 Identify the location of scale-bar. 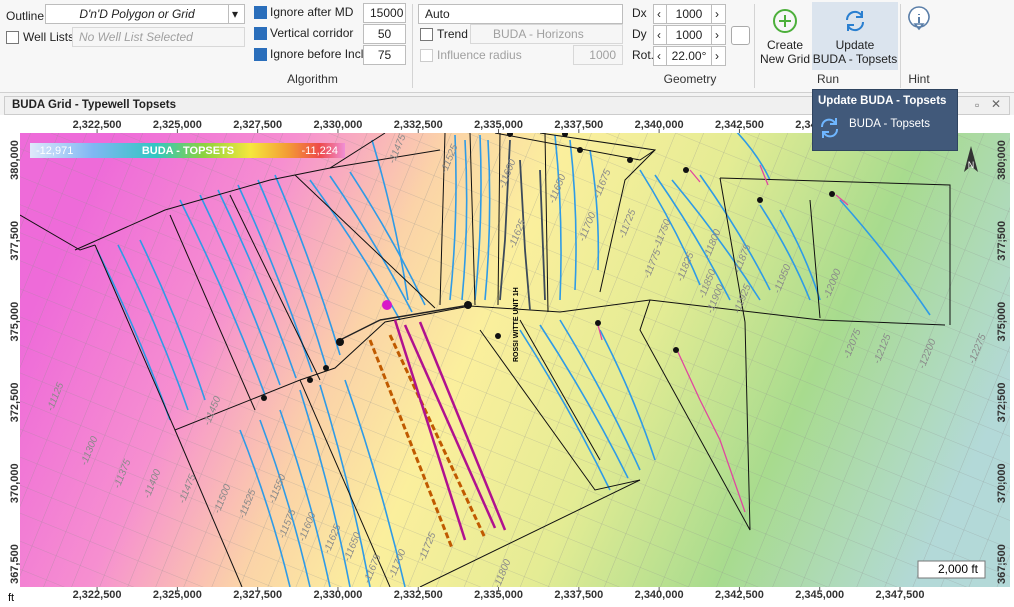
(951, 569).